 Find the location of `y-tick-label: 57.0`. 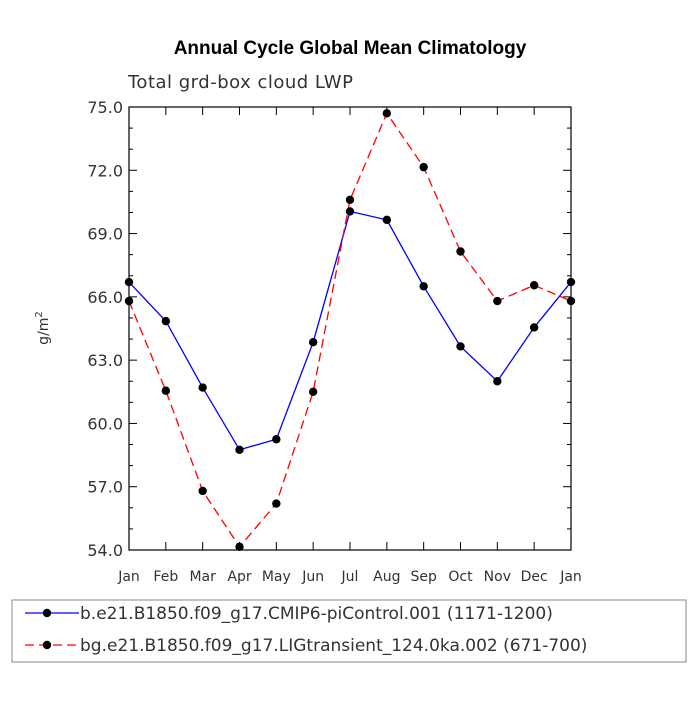

y-tick-label: 57.0 is located at coordinates (105, 487).